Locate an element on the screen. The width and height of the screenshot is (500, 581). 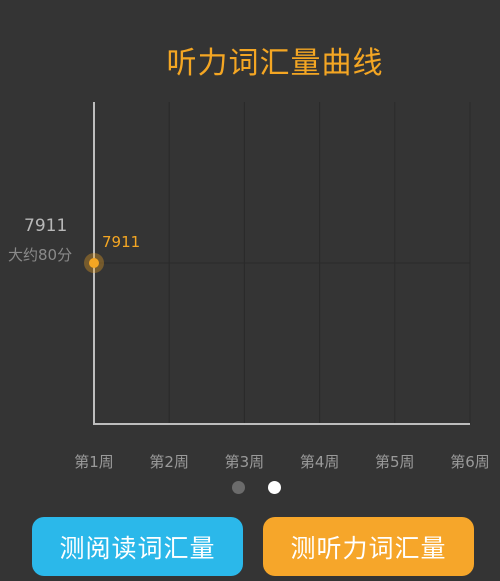
x-tick-label: 第1周 is located at coordinates (94, 462).